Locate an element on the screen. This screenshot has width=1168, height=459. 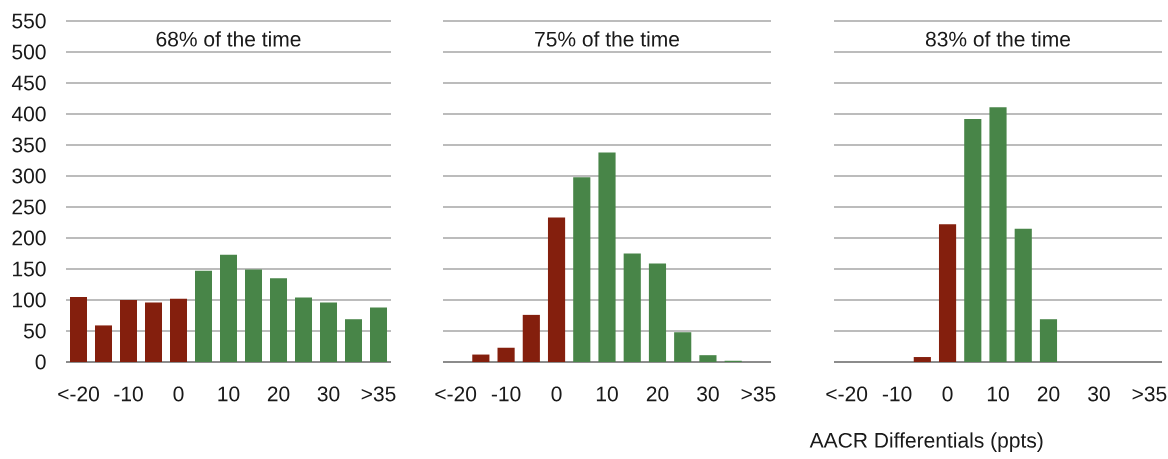
chart-title: 75% of the time is located at coordinates (607, 39).